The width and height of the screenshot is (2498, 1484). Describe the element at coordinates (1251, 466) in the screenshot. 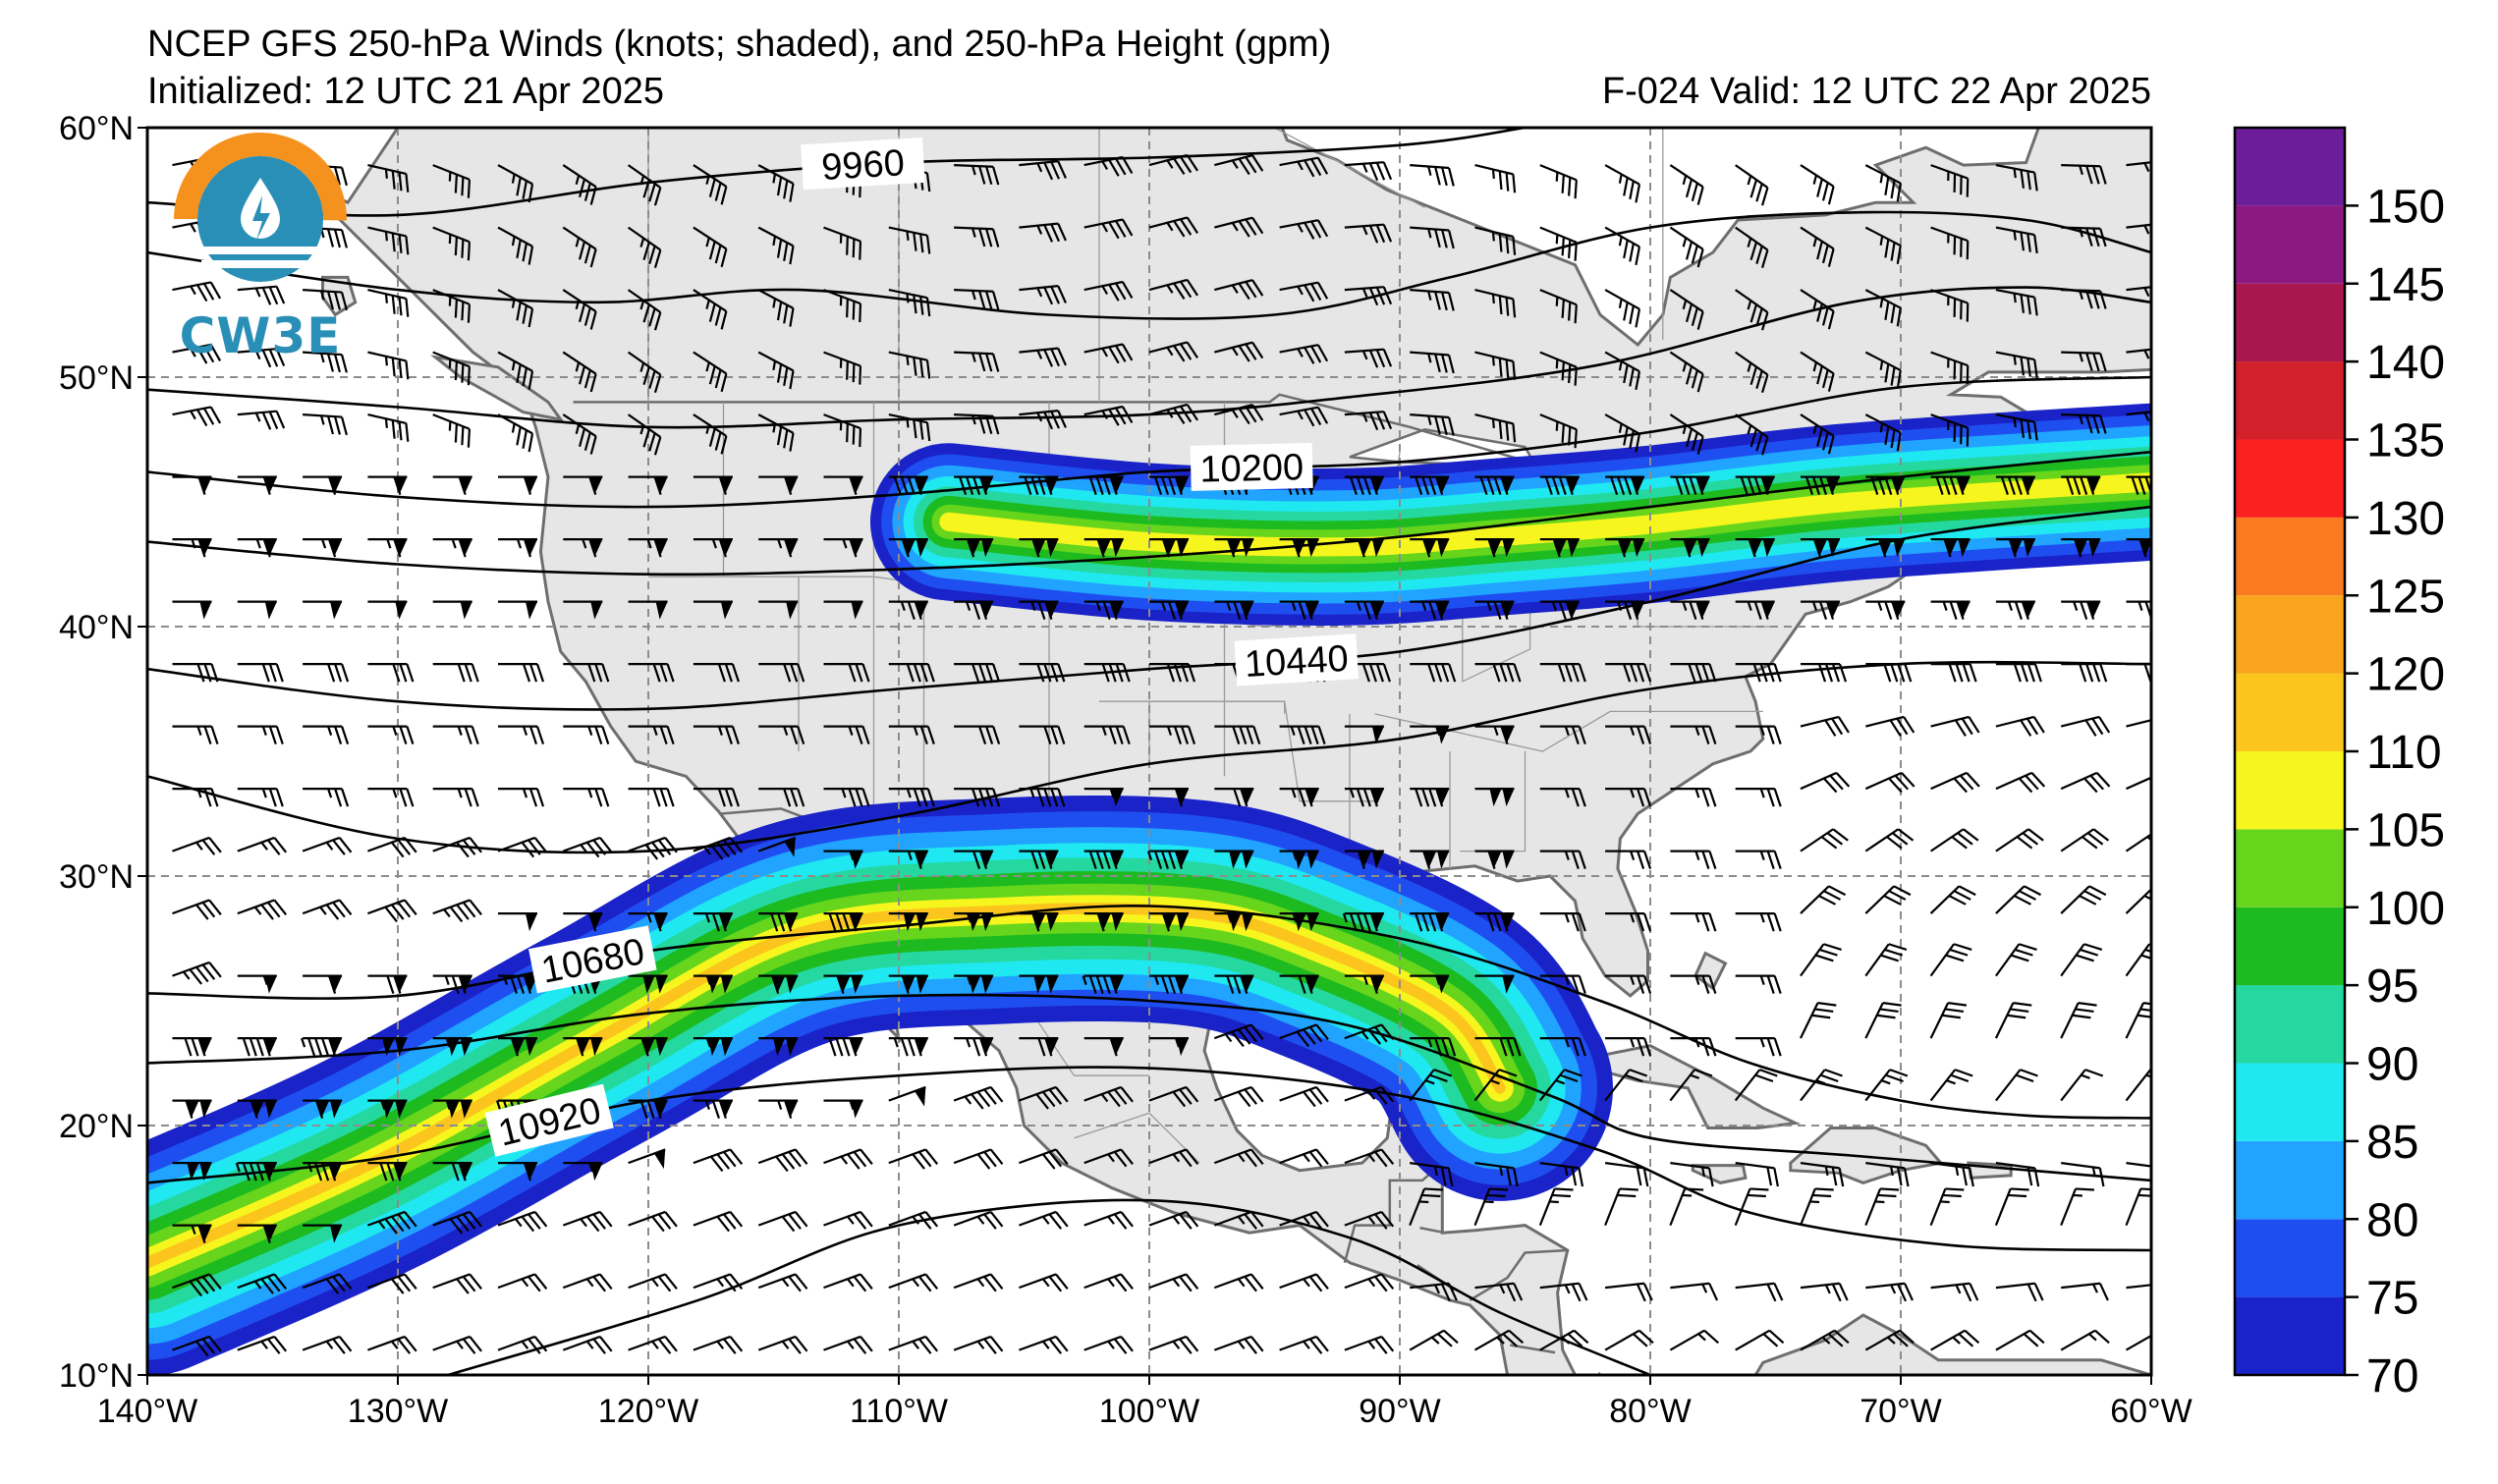

I see `contour-label: 10200` at that location.